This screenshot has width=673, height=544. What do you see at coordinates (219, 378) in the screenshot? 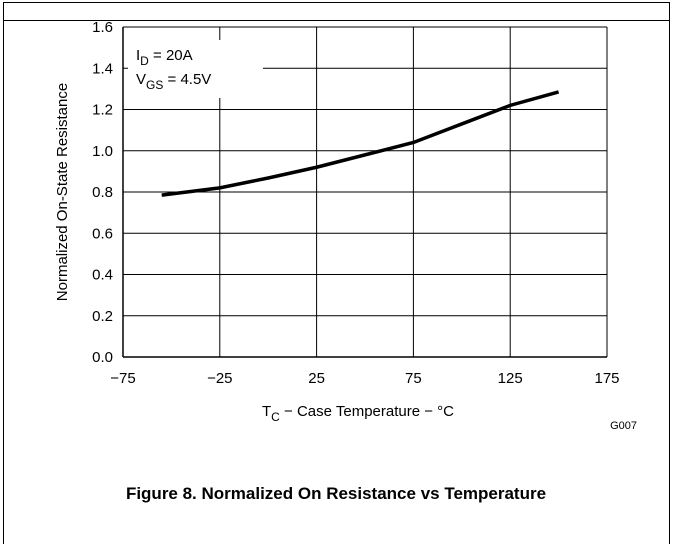
I see `x-tick-label: −25` at bounding box center [219, 378].